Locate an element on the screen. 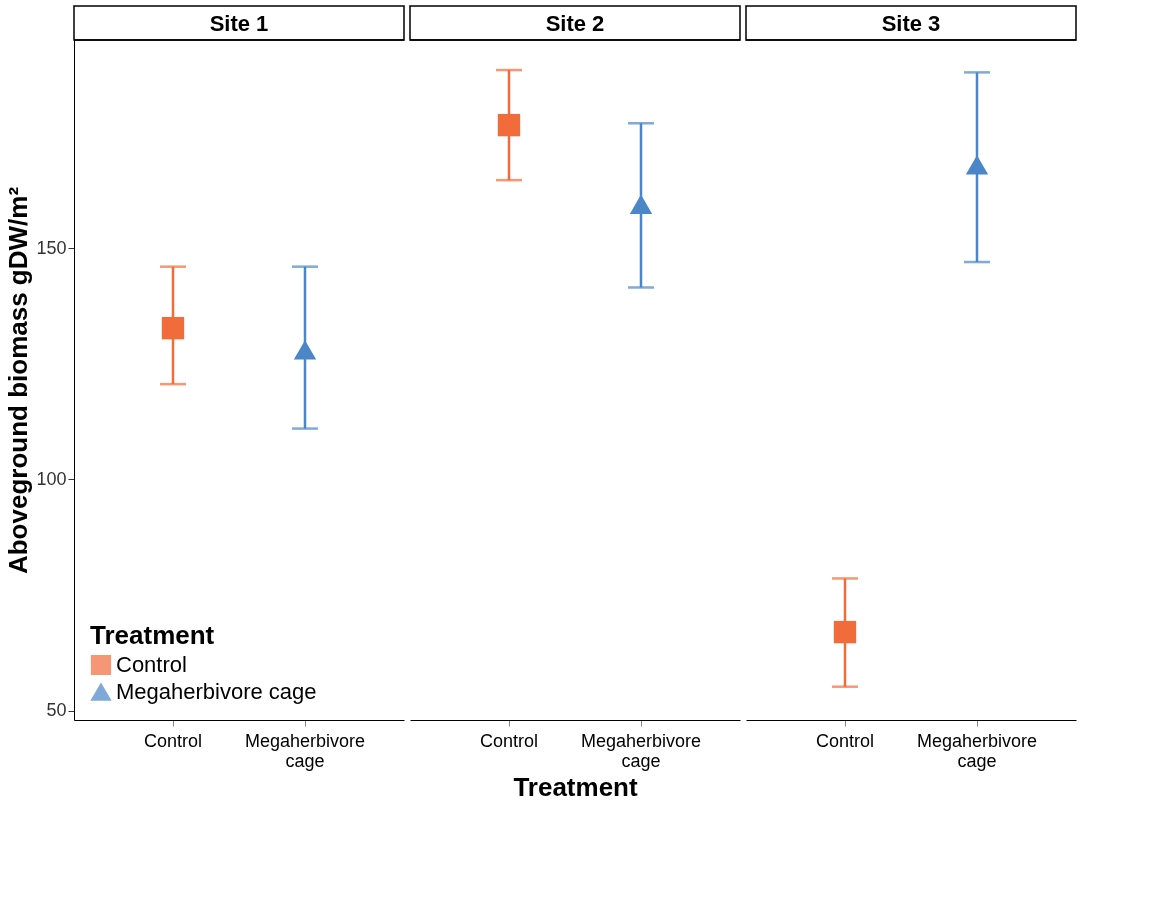  chart-title: Site 1 is located at coordinates (239, 23).